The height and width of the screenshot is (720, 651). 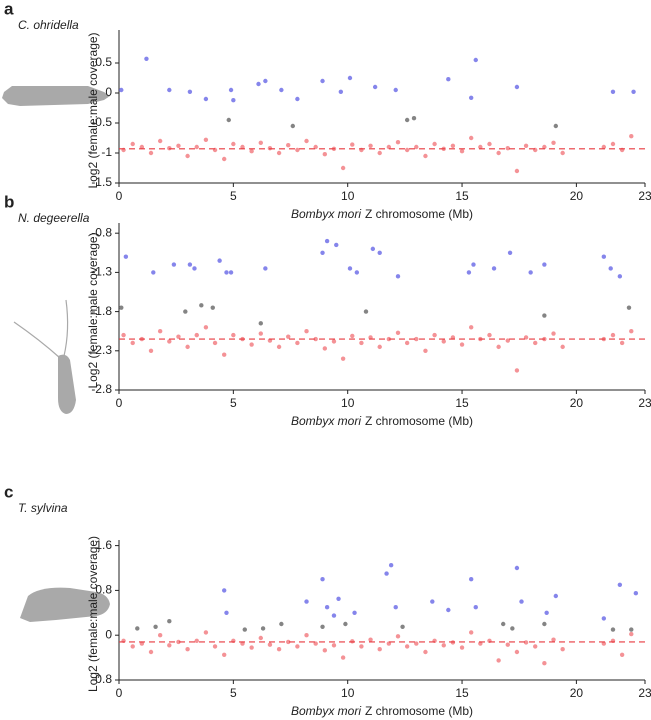 What do you see at coordinates (43, 508) in the screenshot?
I see `species-label: T. sylvina` at bounding box center [43, 508].